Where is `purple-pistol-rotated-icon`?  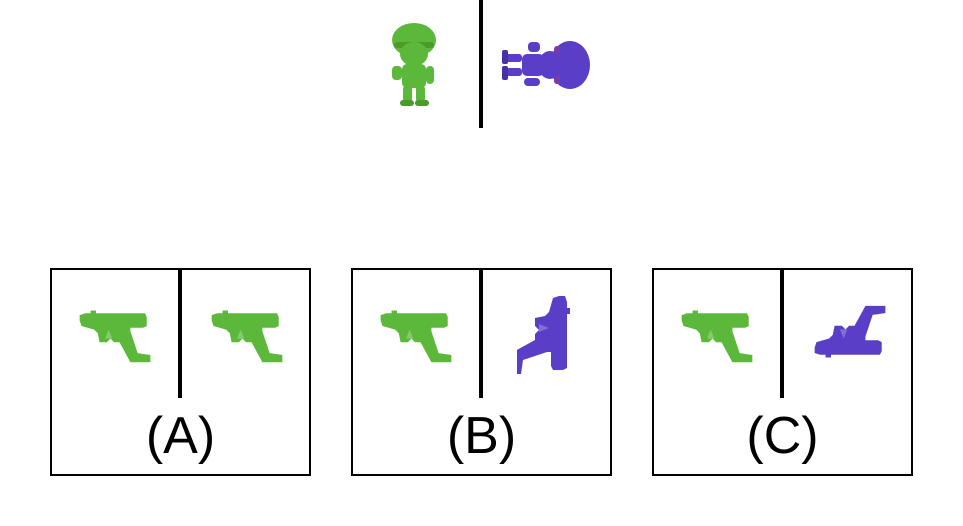
purple-pistol-rotated-icon is located at coordinates (543, 335).